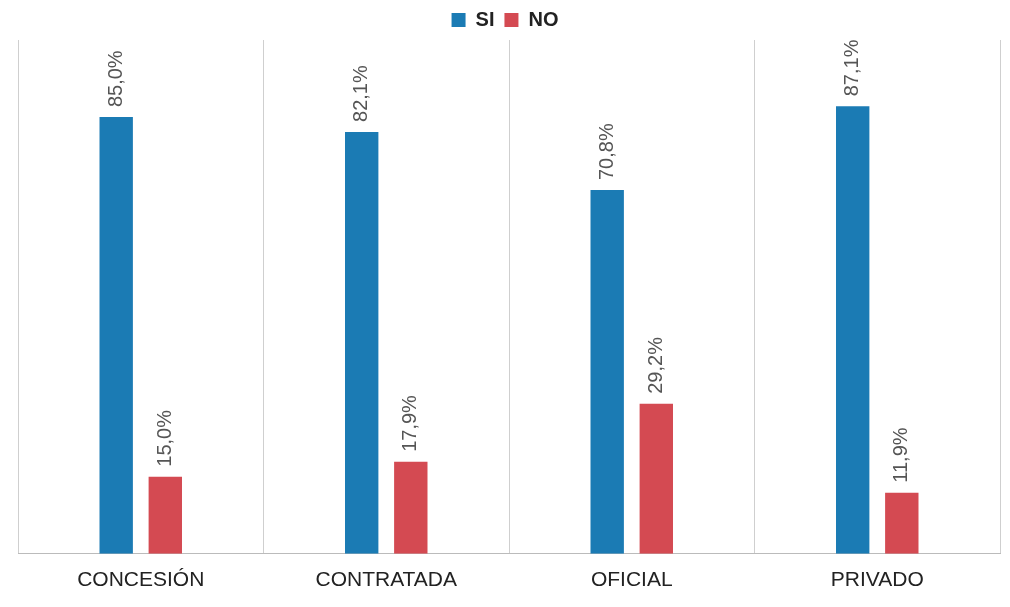  I want to click on legend-label: SI, so click(485, 18).